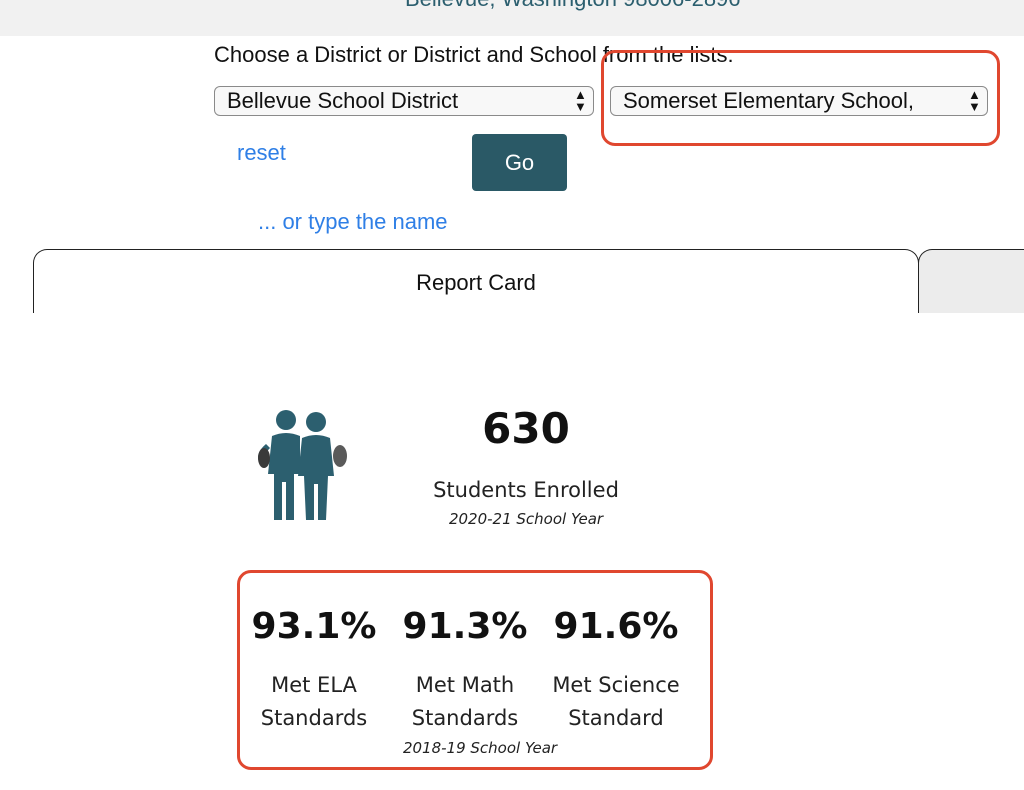 The height and width of the screenshot is (790, 1024). What do you see at coordinates (465, 702) in the screenshot?
I see `stat-math-label: Met Math Standards` at bounding box center [465, 702].